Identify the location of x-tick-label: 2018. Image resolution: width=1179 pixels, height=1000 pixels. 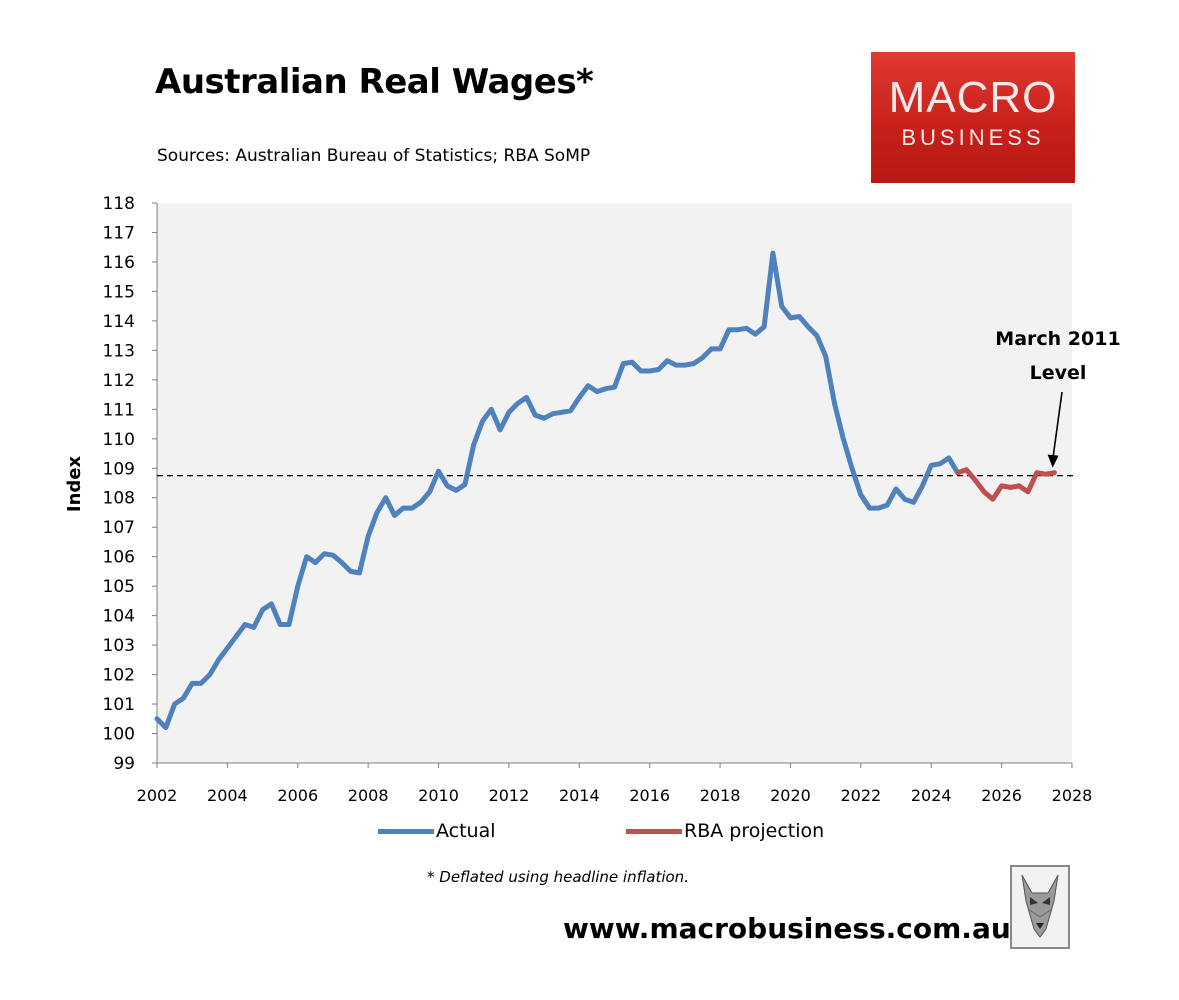
(720, 795).